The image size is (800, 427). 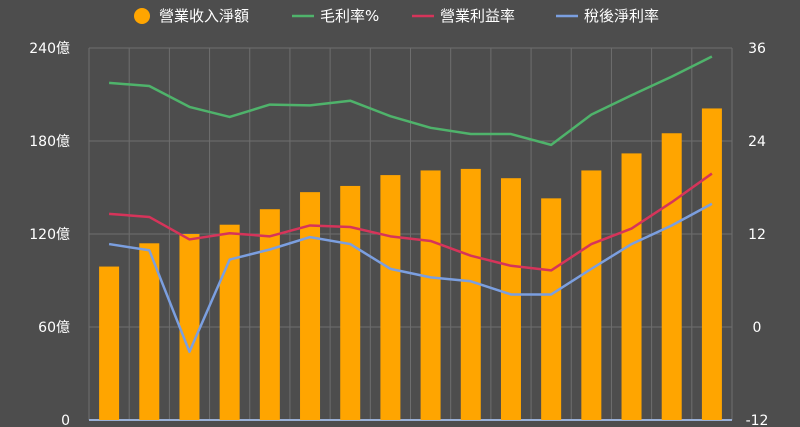 What do you see at coordinates (142, 16) in the screenshot?
I see `legend-marker` at bounding box center [142, 16].